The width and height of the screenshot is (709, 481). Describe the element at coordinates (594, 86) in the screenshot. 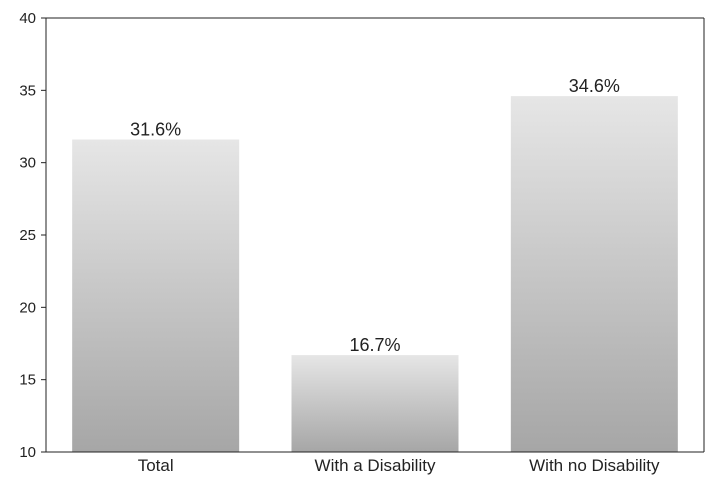

I see `data-label: 34.6%` at that location.